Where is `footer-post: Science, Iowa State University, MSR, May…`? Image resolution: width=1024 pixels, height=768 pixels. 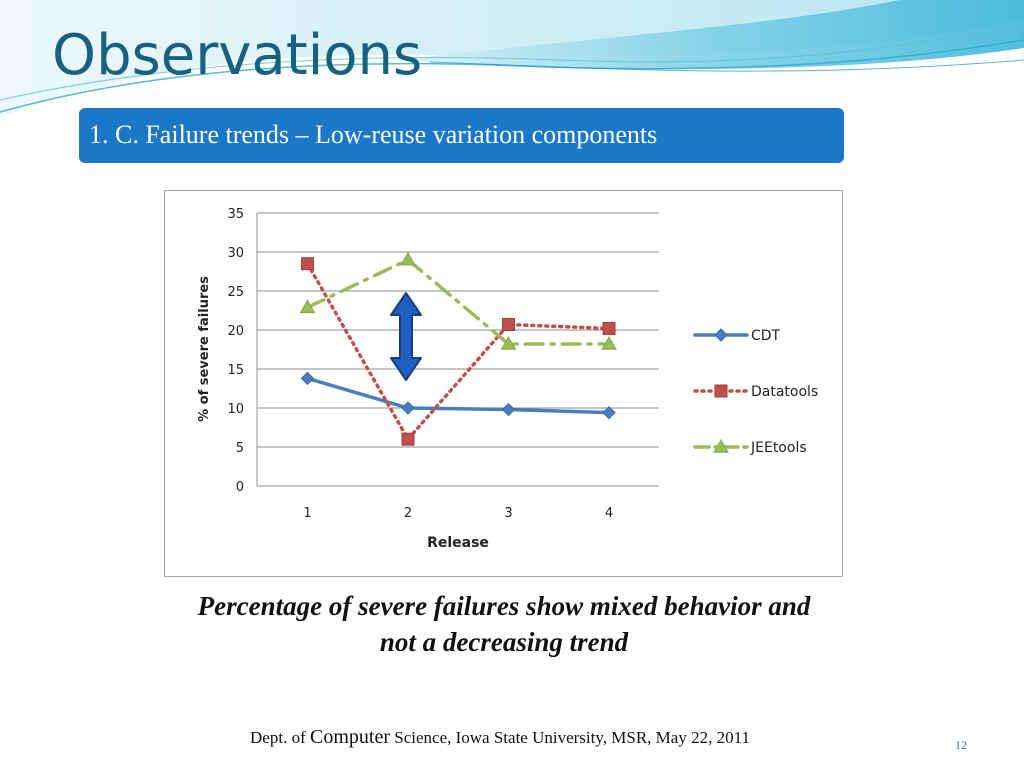
footer-post: Science, Iowa State University, MSR, May… is located at coordinates (570, 737).